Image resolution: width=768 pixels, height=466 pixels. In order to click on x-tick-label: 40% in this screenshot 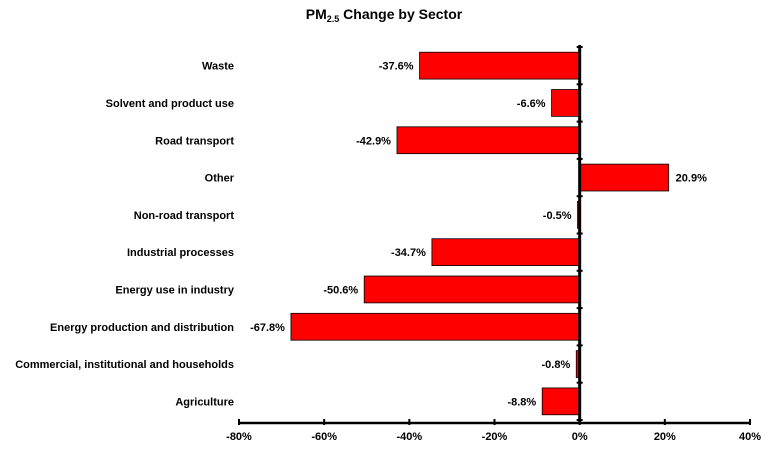, I will do `click(750, 437)`.